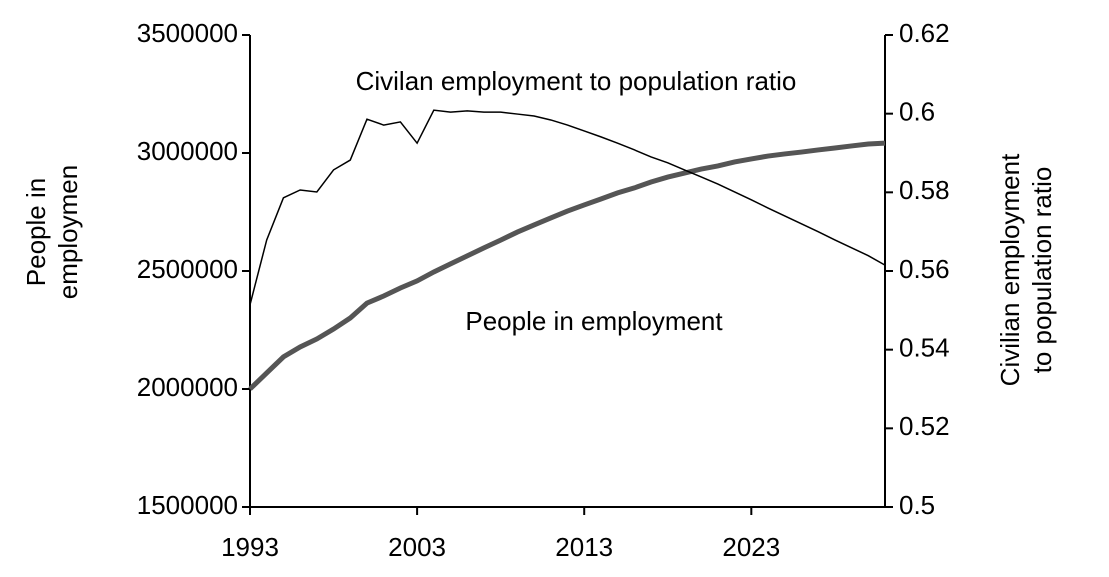 Image resolution: width=1109 pixels, height=577 pixels. I want to click on y2-tick-label: 0.58, so click(924, 190).